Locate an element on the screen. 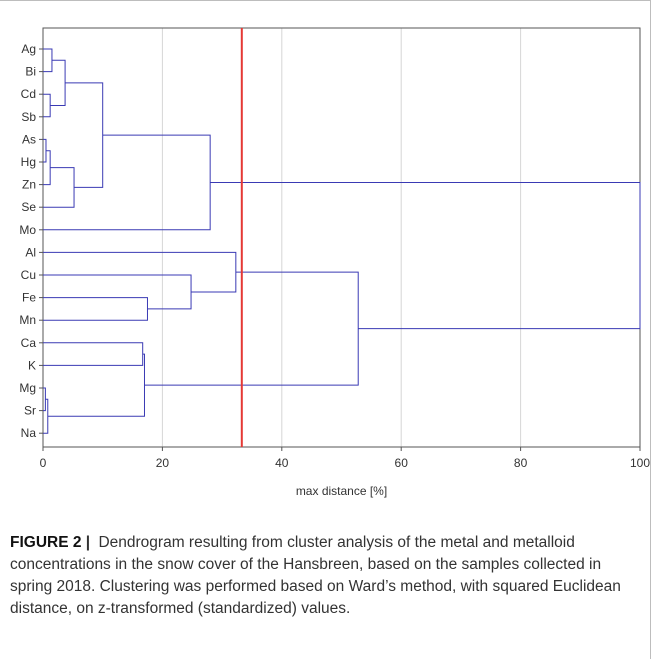  caption-label: FIGURE 2 is located at coordinates (46, 542).